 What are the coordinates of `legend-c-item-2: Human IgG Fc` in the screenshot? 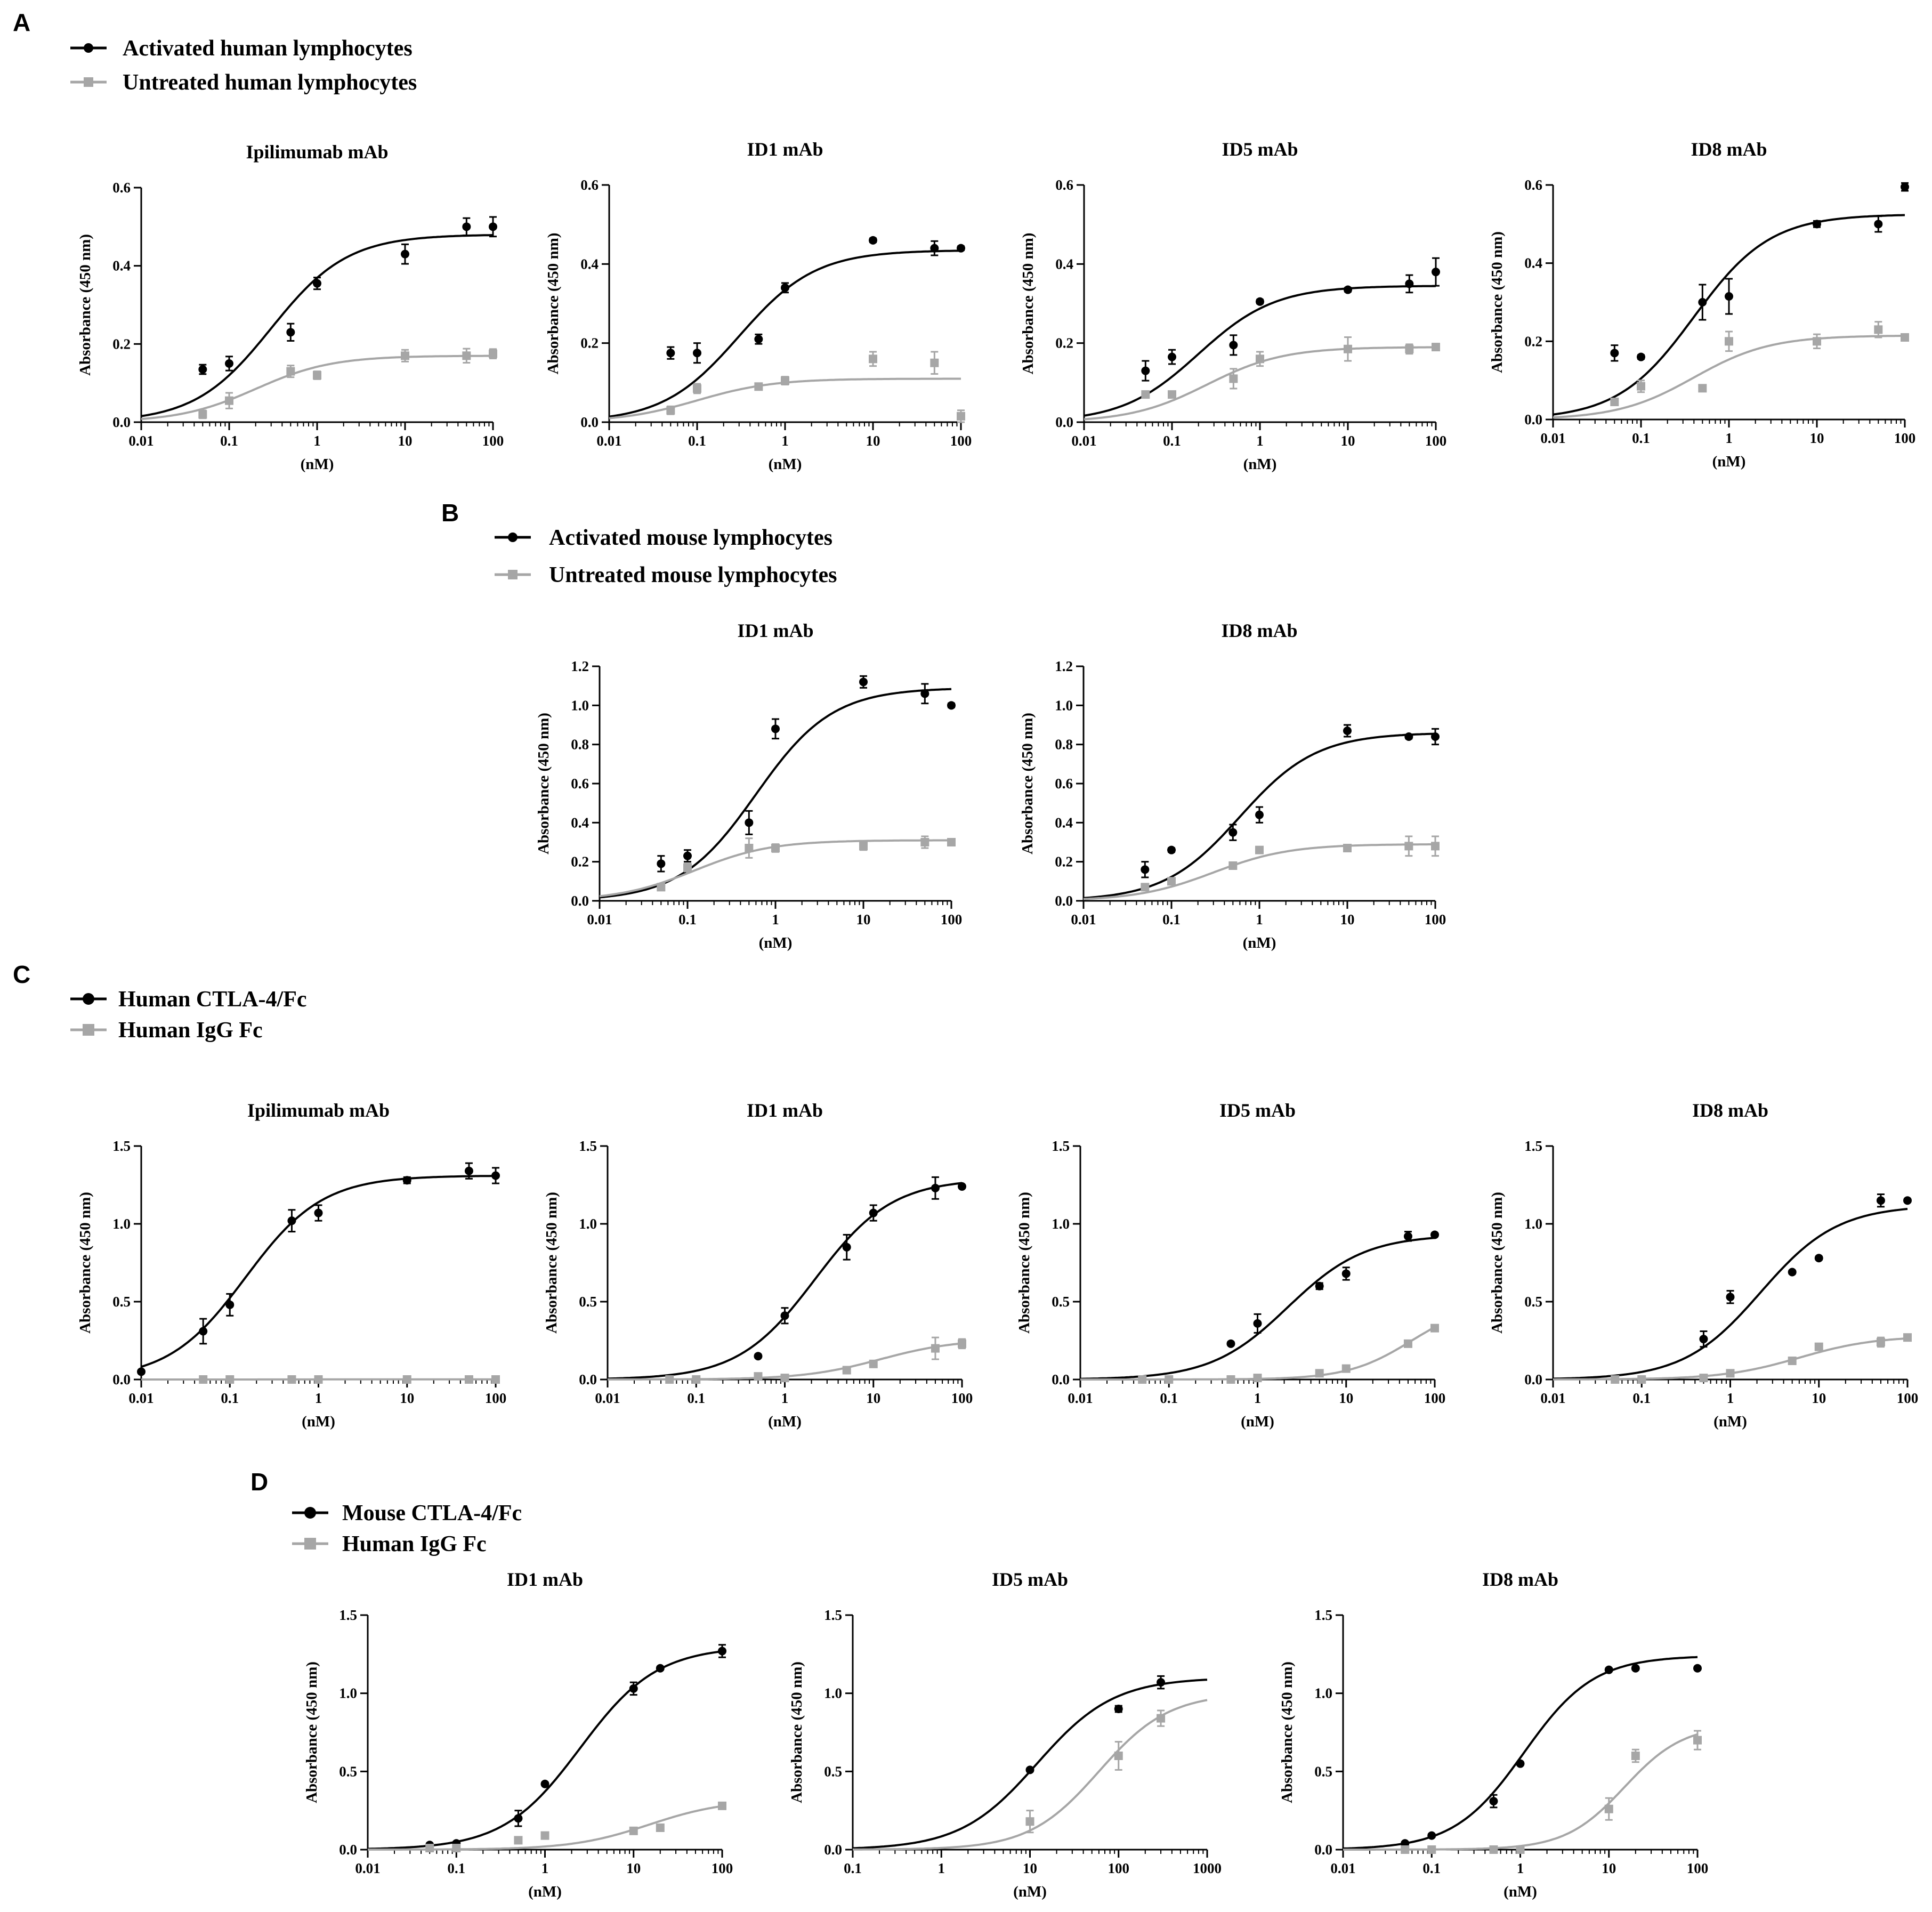 It's located at (166, 1030).